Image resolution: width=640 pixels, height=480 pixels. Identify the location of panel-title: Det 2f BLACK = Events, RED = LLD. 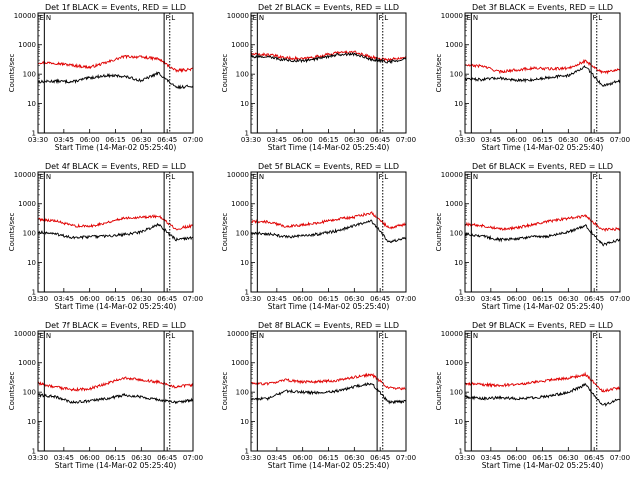
(328, 7).